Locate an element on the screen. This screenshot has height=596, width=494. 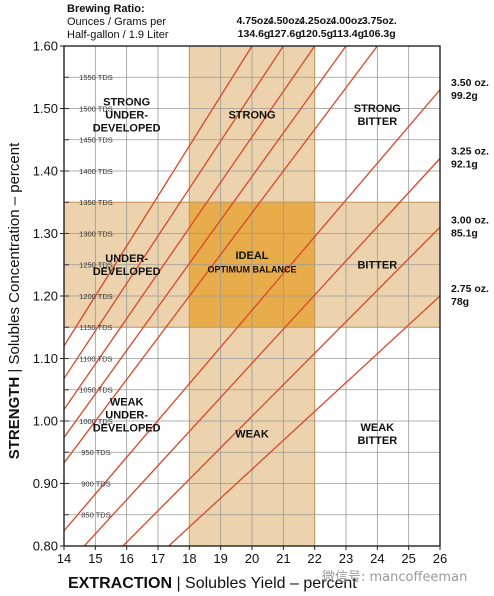
x-tick-label: 20 is located at coordinates (252, 558).